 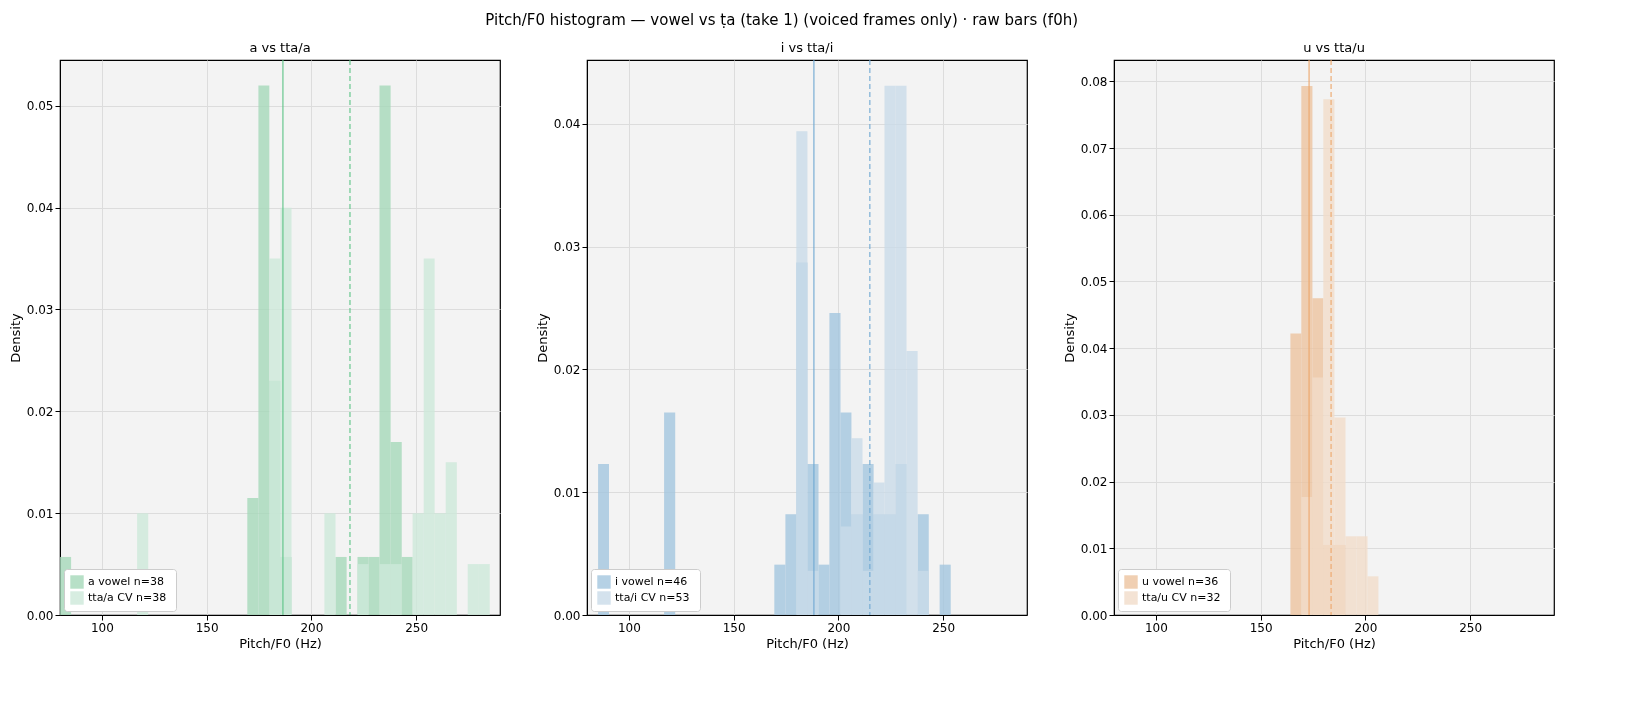 What do you see at coordinates (782, 19) in the screenshot?
I see `text: Pitch/F0 histogram — vowel vs ṭa (take 1) (voiced frames only) · raw bars (f0h)` at bounding box center [782, 19].